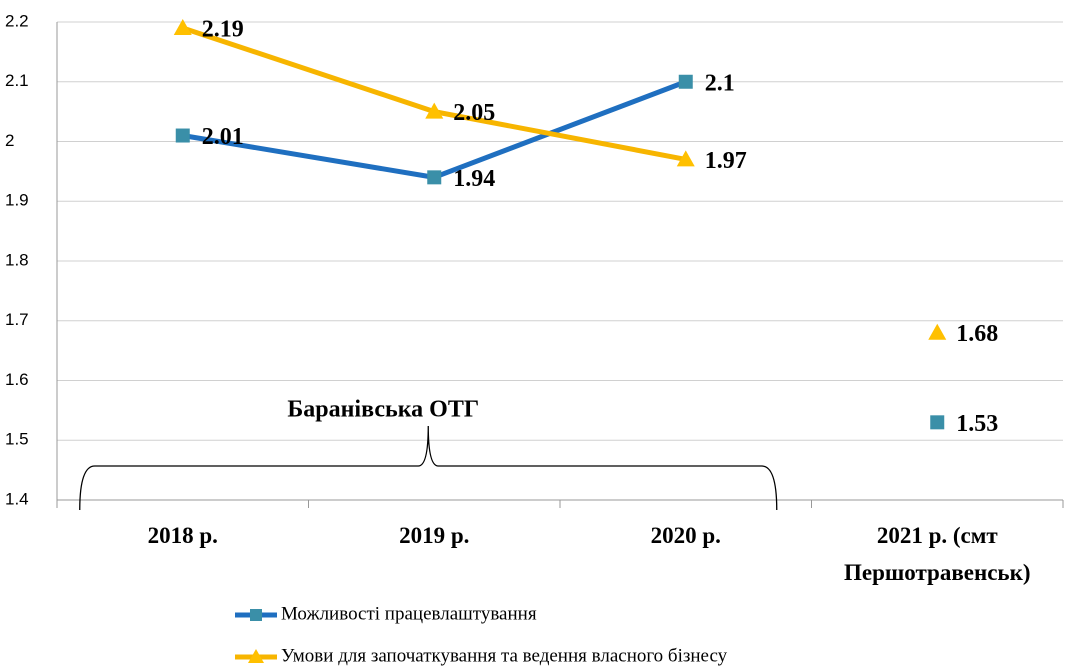 This screenshot has width=1065, height=669. I want to click on y-tick-label: 1.5, so click(17, 439).